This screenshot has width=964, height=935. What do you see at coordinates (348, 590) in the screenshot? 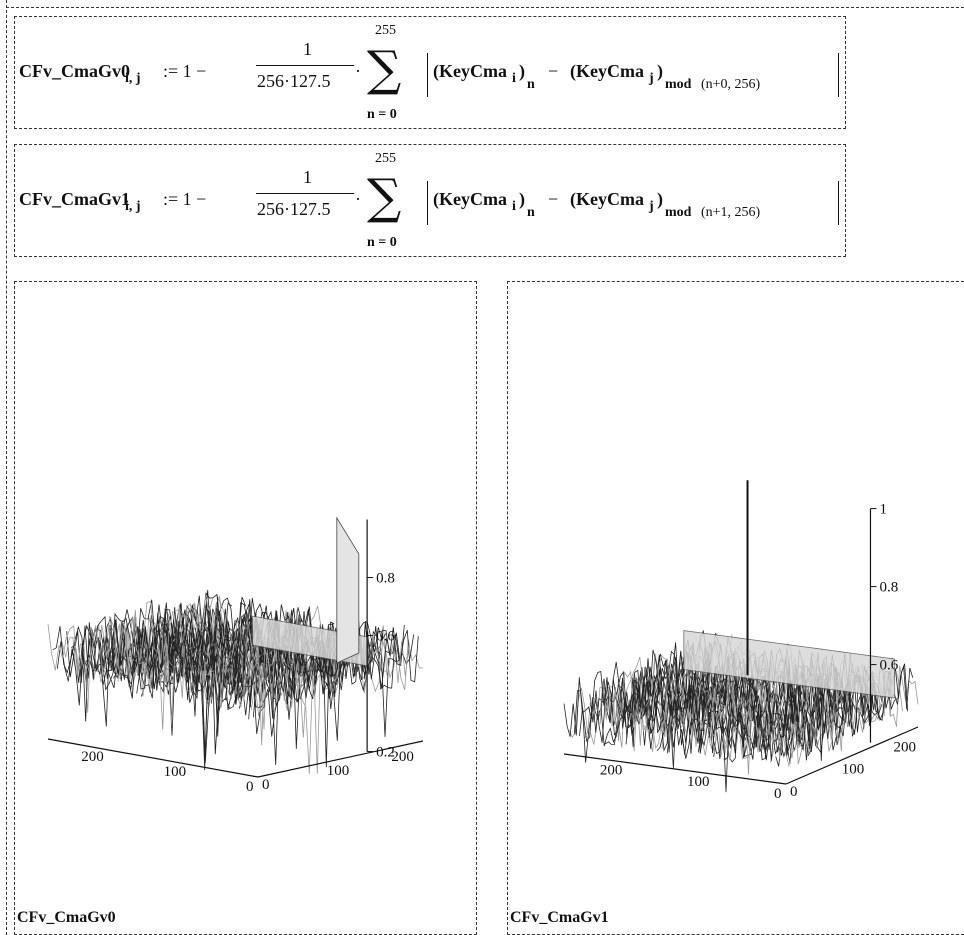
I see `surface-peak` at bounding box center [348, 590].